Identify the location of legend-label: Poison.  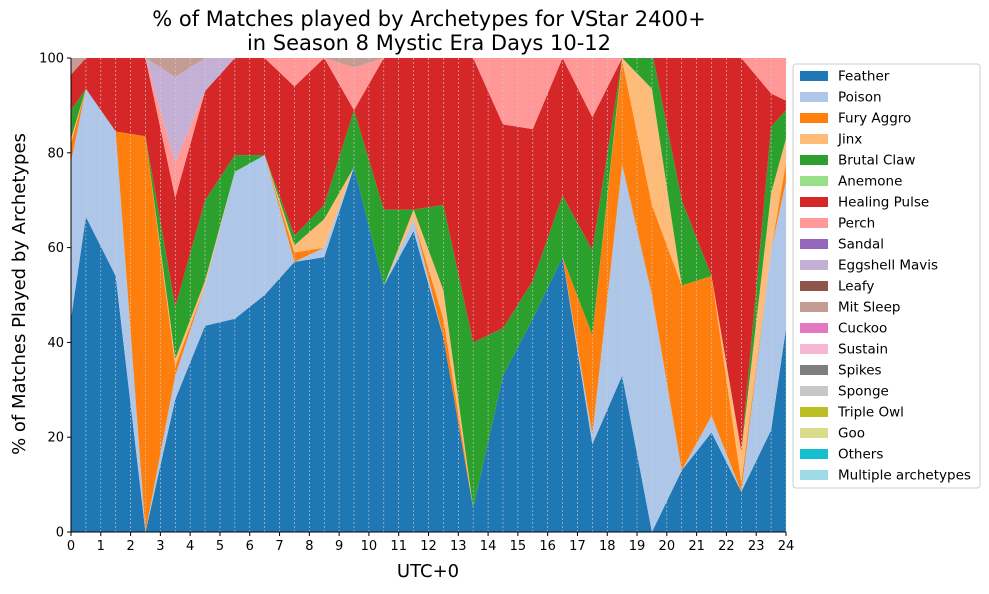
(860, 98).